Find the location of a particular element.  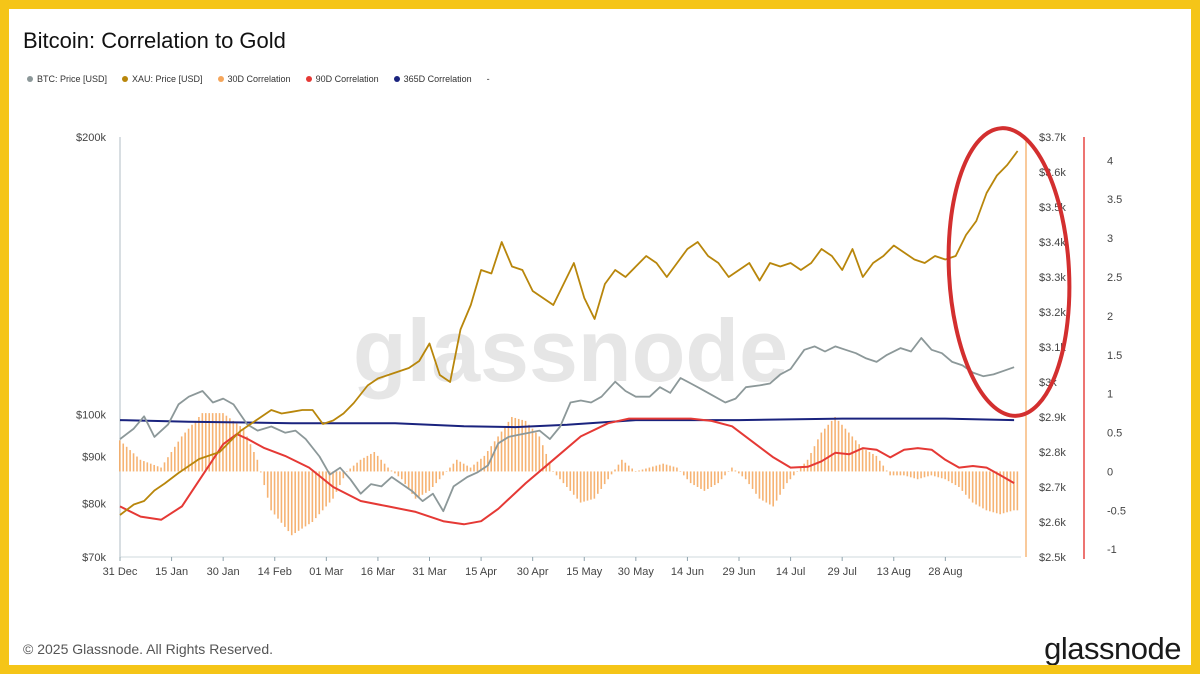

legend-label-extra: - is located at coordinates (488, 79).